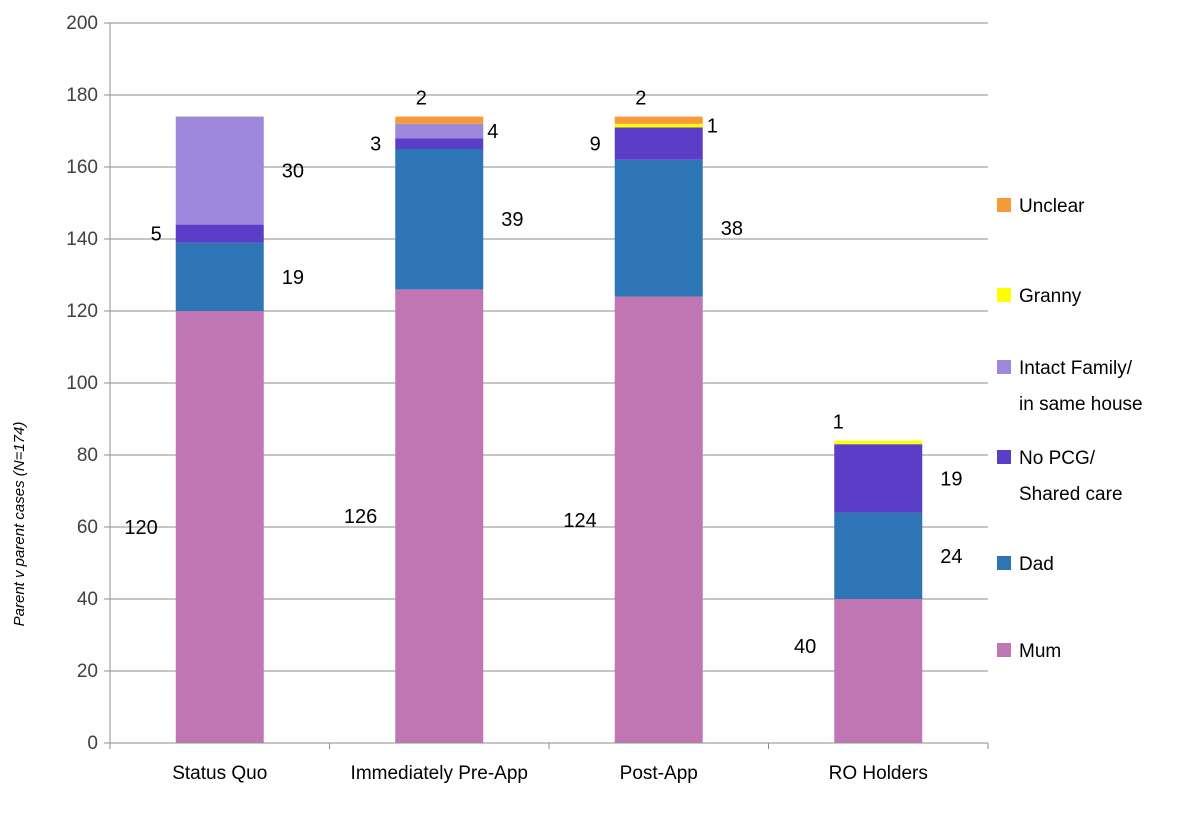 This screenshot has height=821, width=1186. I want to click on data-label: 38, so click(732, 229).